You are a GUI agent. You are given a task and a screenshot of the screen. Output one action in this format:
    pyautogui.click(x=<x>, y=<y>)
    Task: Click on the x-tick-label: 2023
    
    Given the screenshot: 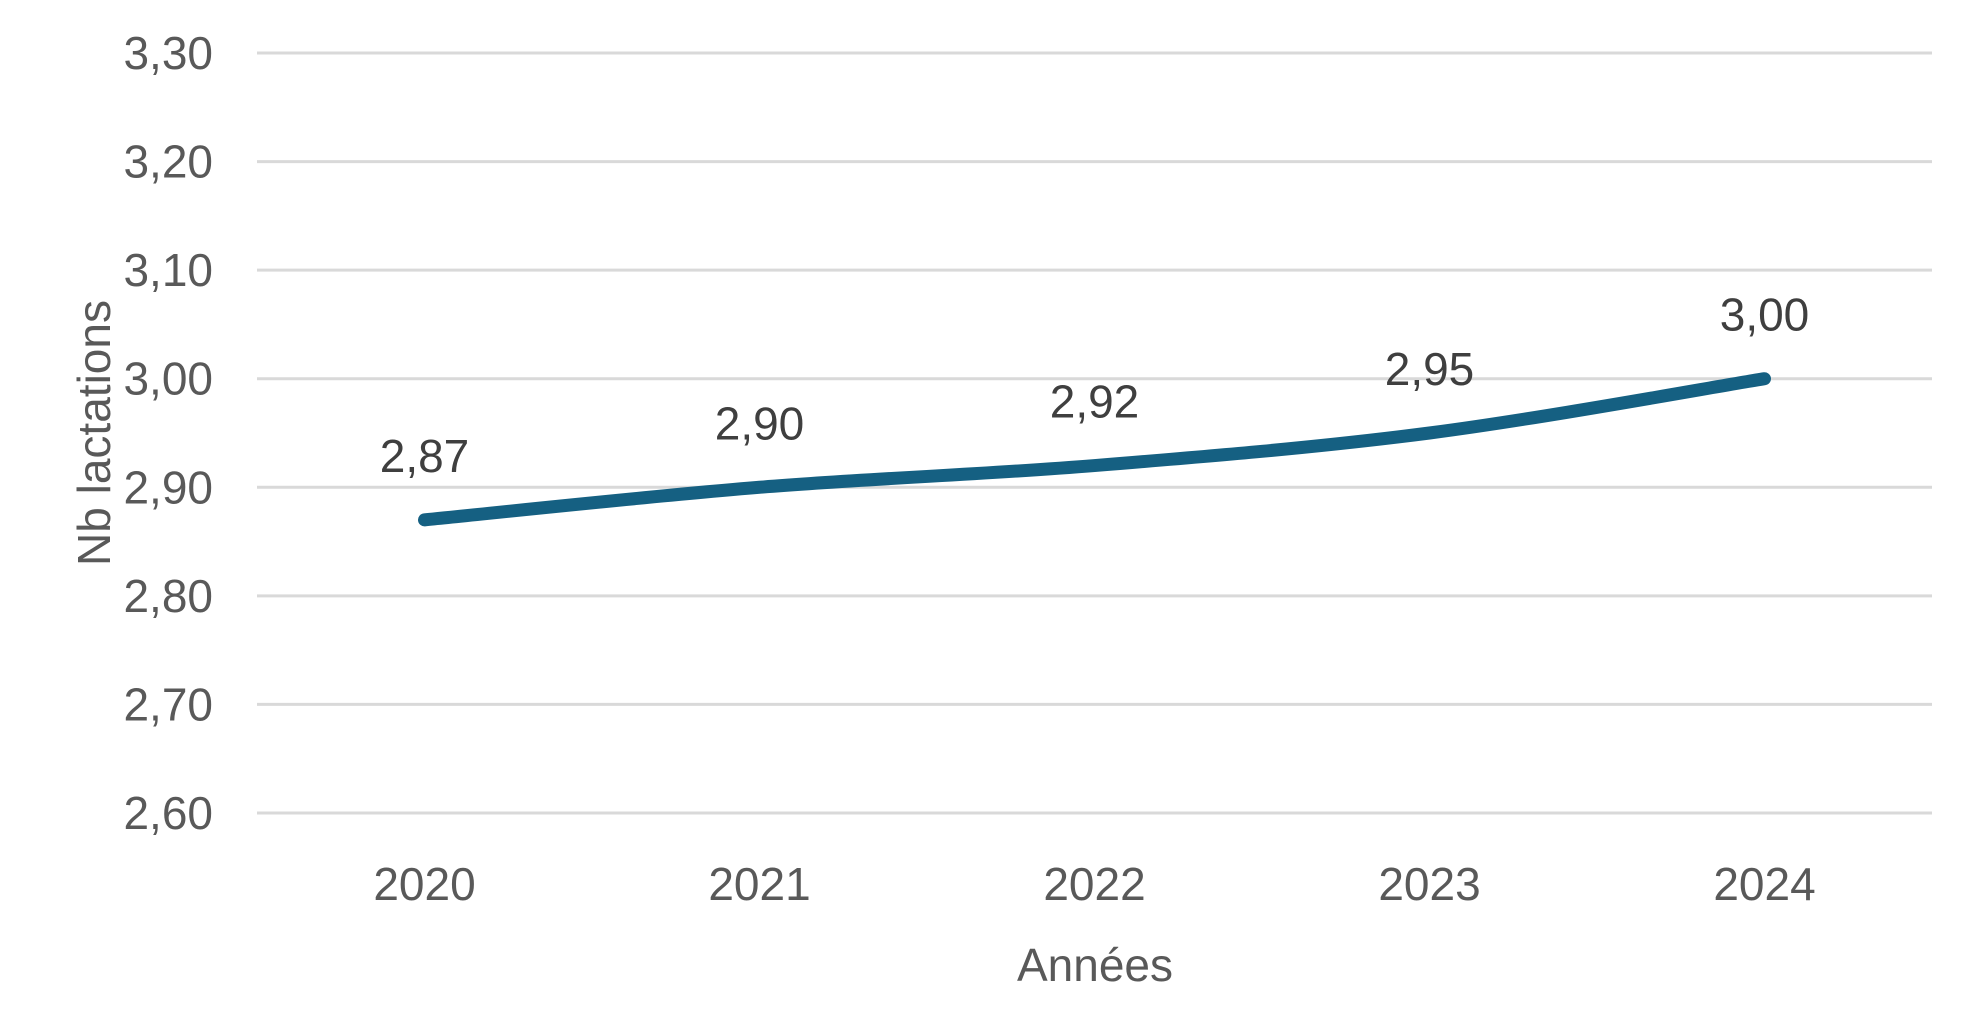 What is the action you would take?
    pyautogui.click(x=1429, y=884)
    